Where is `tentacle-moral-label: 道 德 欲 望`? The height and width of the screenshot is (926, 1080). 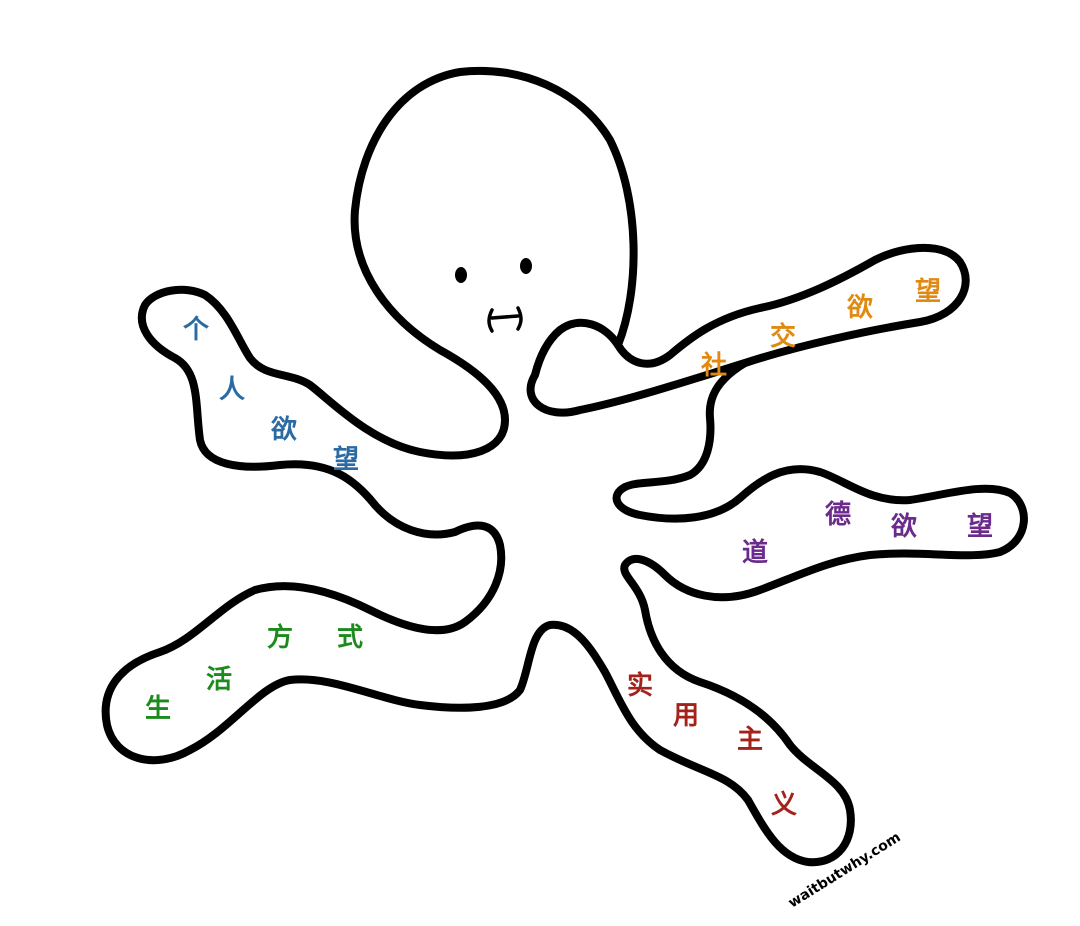
tentacle-moral-label: 道 德 欲 望 is located at coordinates (867, 534).